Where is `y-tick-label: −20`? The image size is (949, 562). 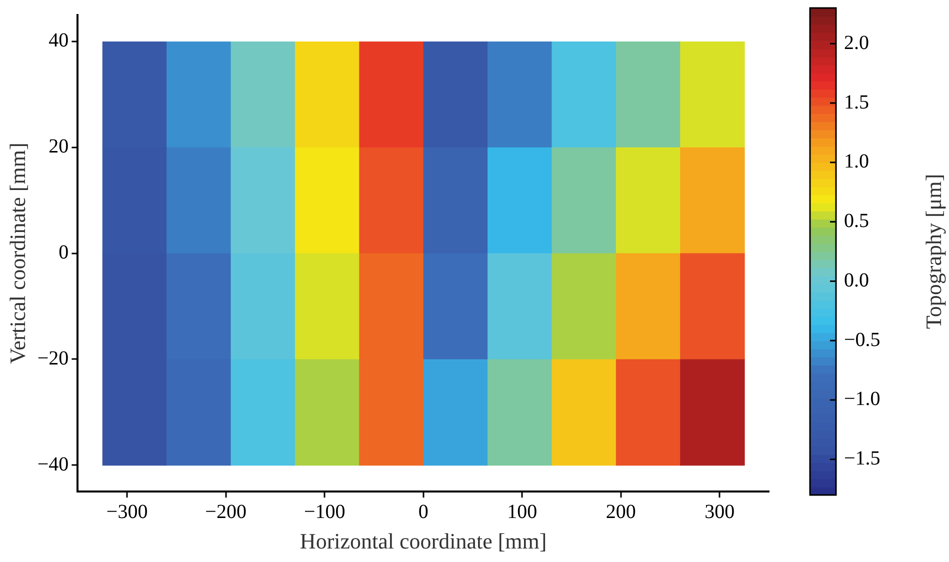
y-tick-label: −20 is located at coordinates (53, 358).